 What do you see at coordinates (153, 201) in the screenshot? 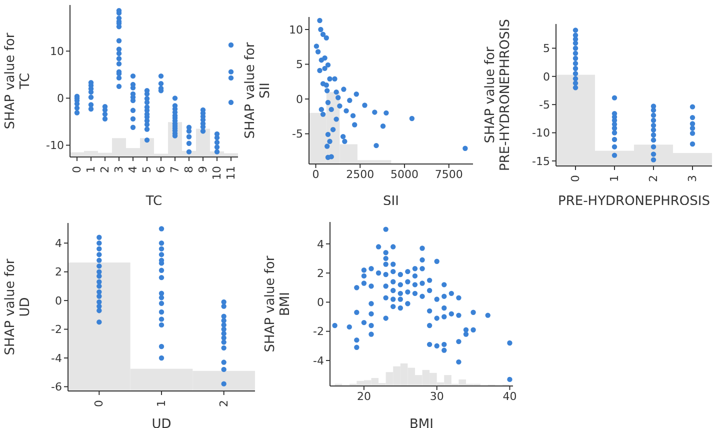
I see `x-axis-title: TC` at bounding box center [153, 201].